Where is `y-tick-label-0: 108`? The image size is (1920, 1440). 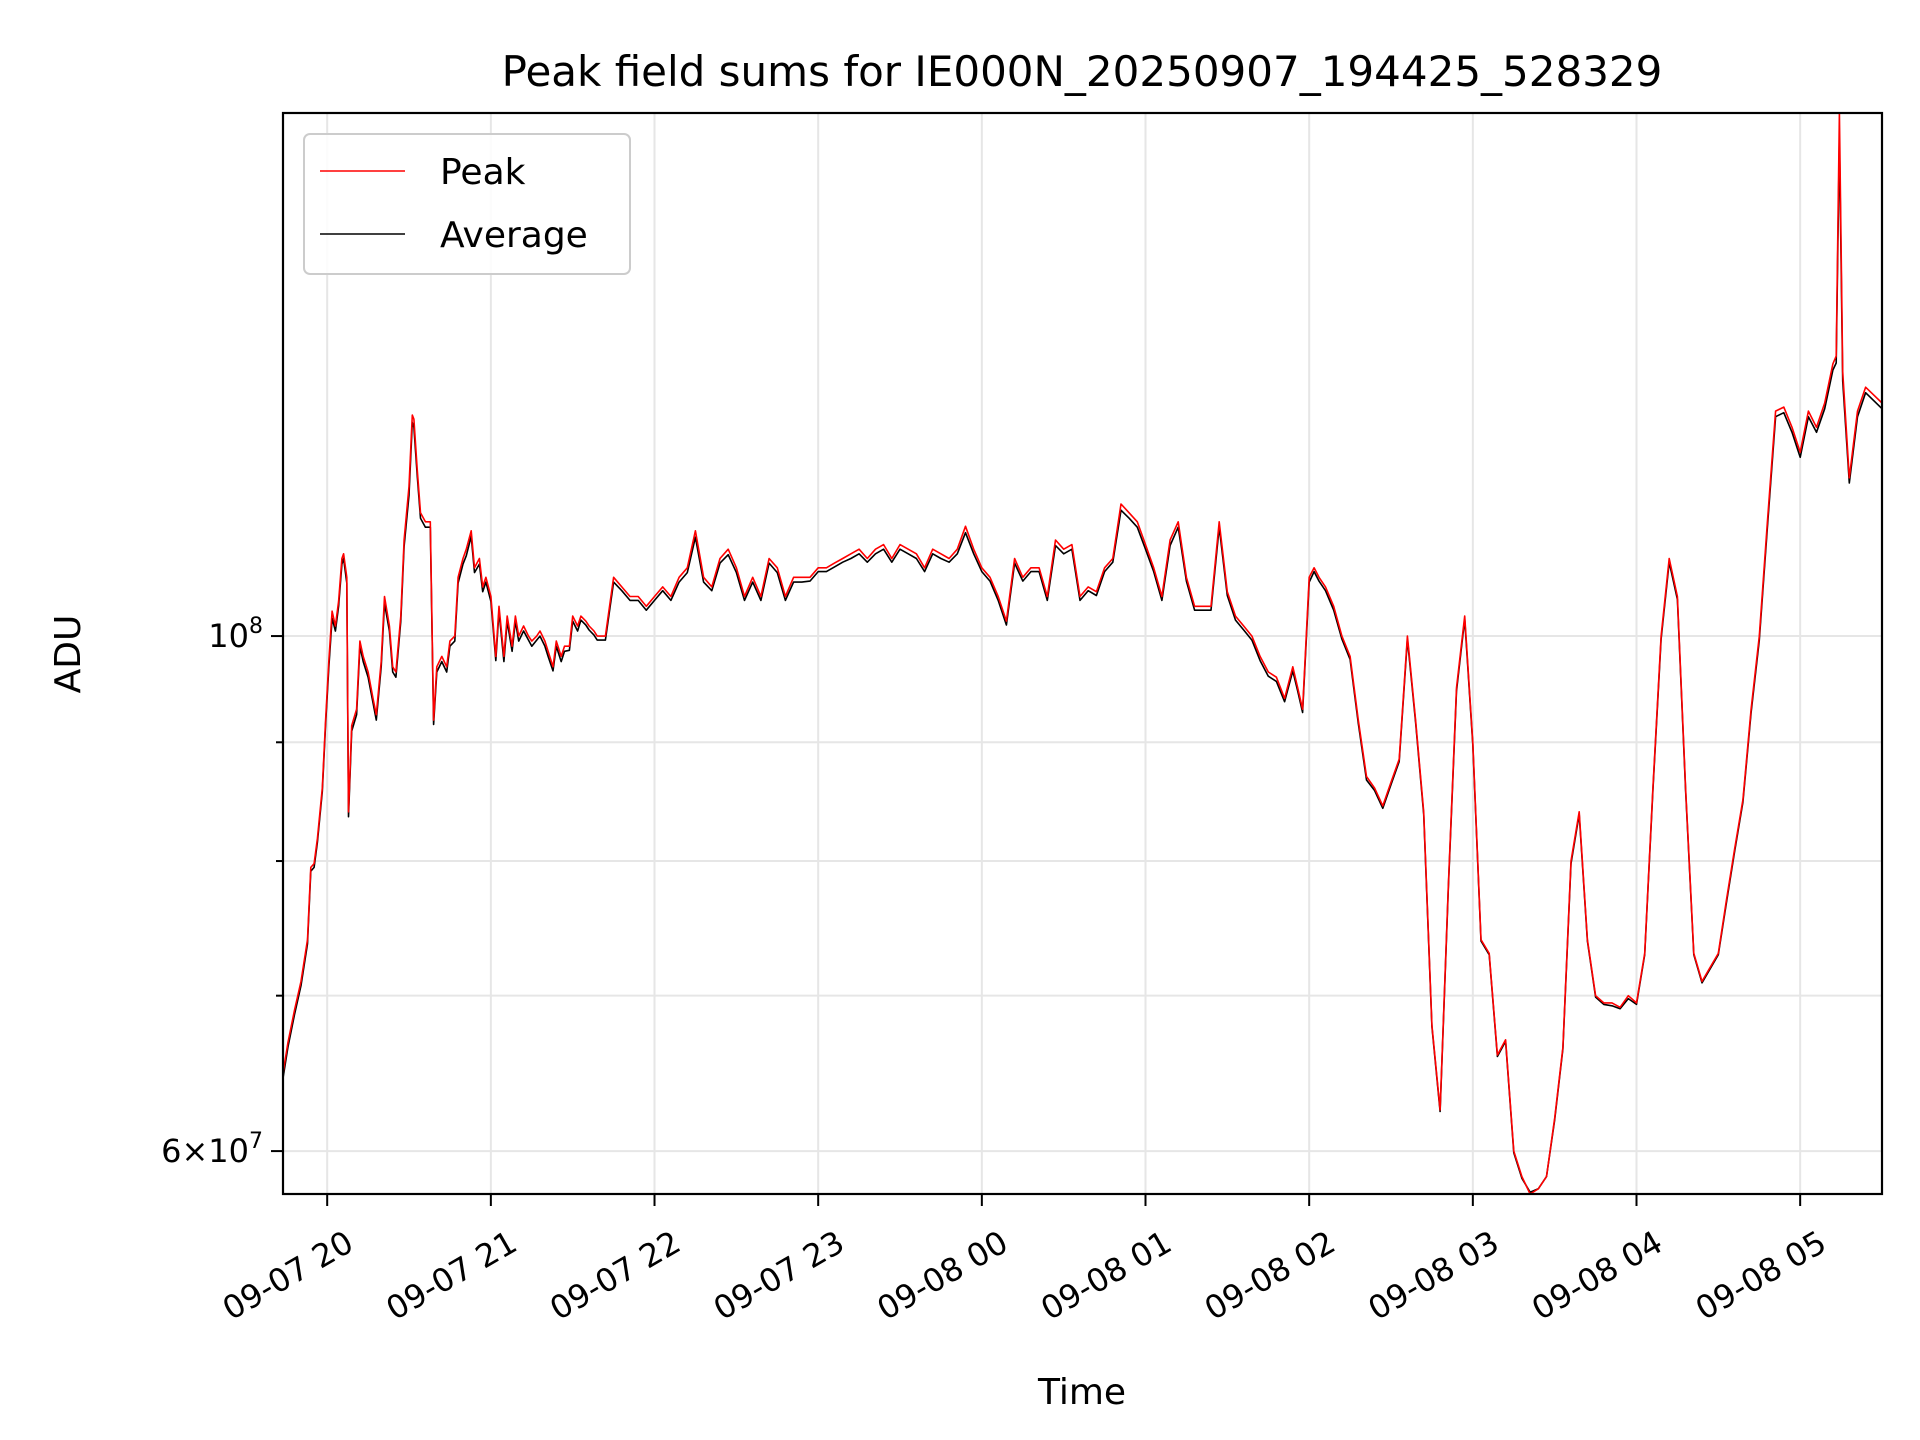 y-tick-label-0: 108 is located at coordinates (235, 634).